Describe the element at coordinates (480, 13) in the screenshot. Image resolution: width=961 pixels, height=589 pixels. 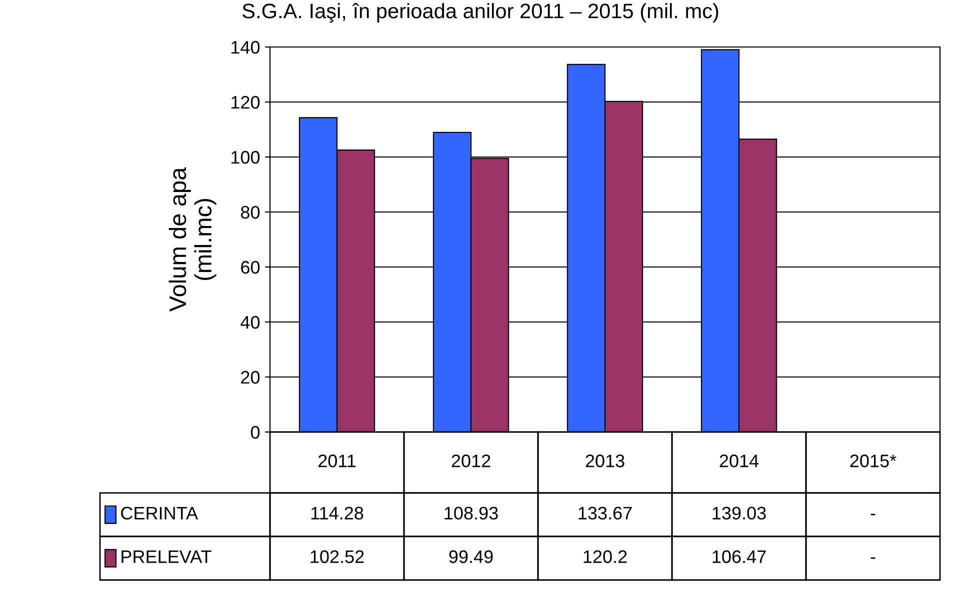
I see `chart-title: S.G.A. Iaşi, în perioada anilor 2011 – 2015 (mil. mc)` at that location.